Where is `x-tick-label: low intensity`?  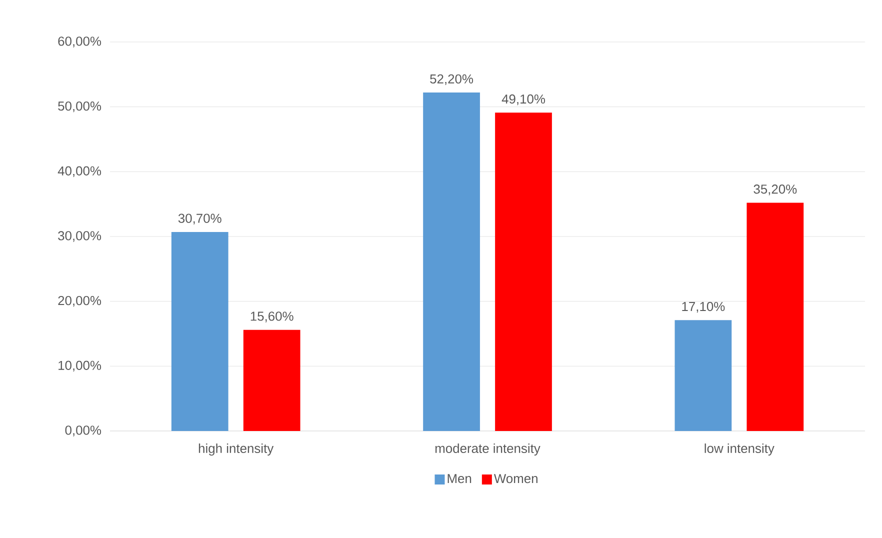
x-tick-label: low intensity is located at coordinates (739, 449).